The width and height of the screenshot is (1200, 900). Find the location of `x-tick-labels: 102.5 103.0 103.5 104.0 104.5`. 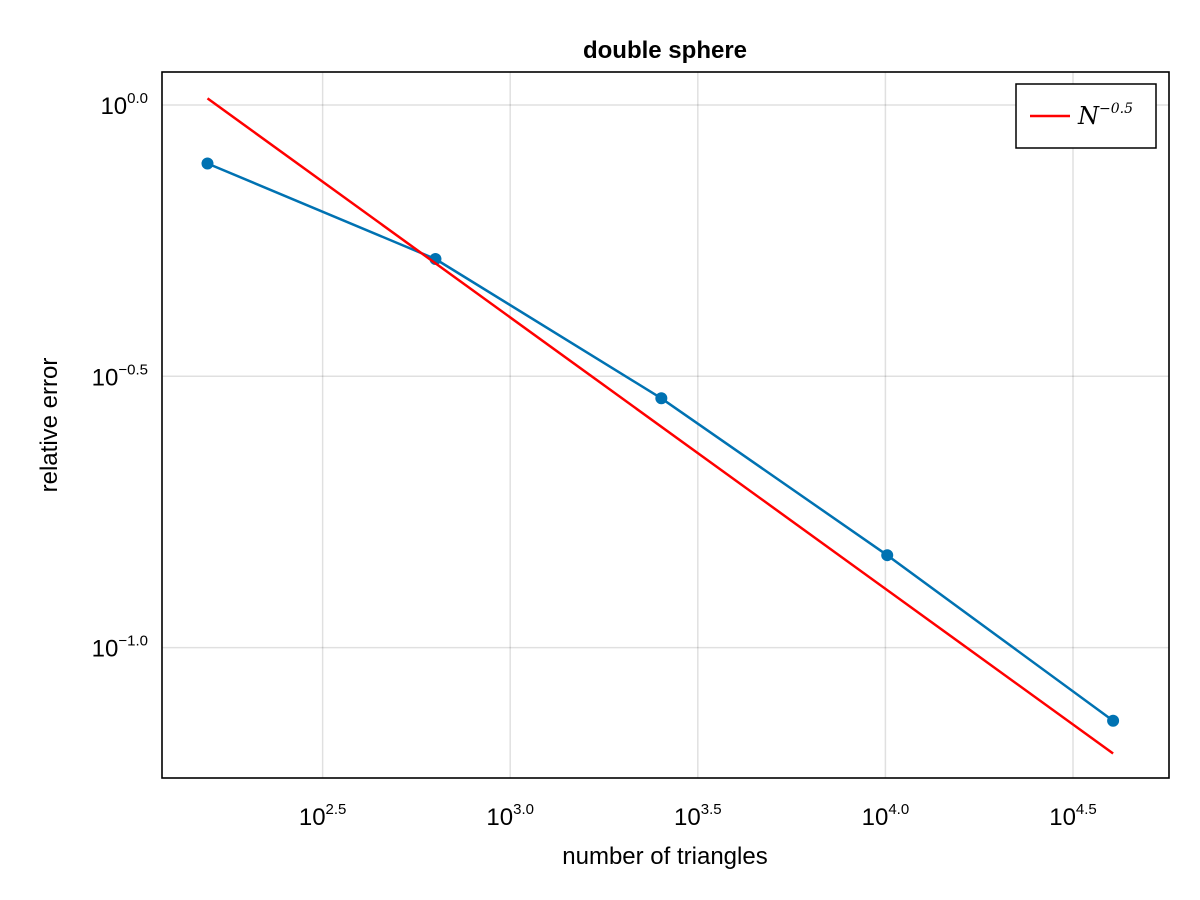

x-tick-labels: 102.5 103.0 103.5 104.0 104.5 is located at coordinates (698, 816).